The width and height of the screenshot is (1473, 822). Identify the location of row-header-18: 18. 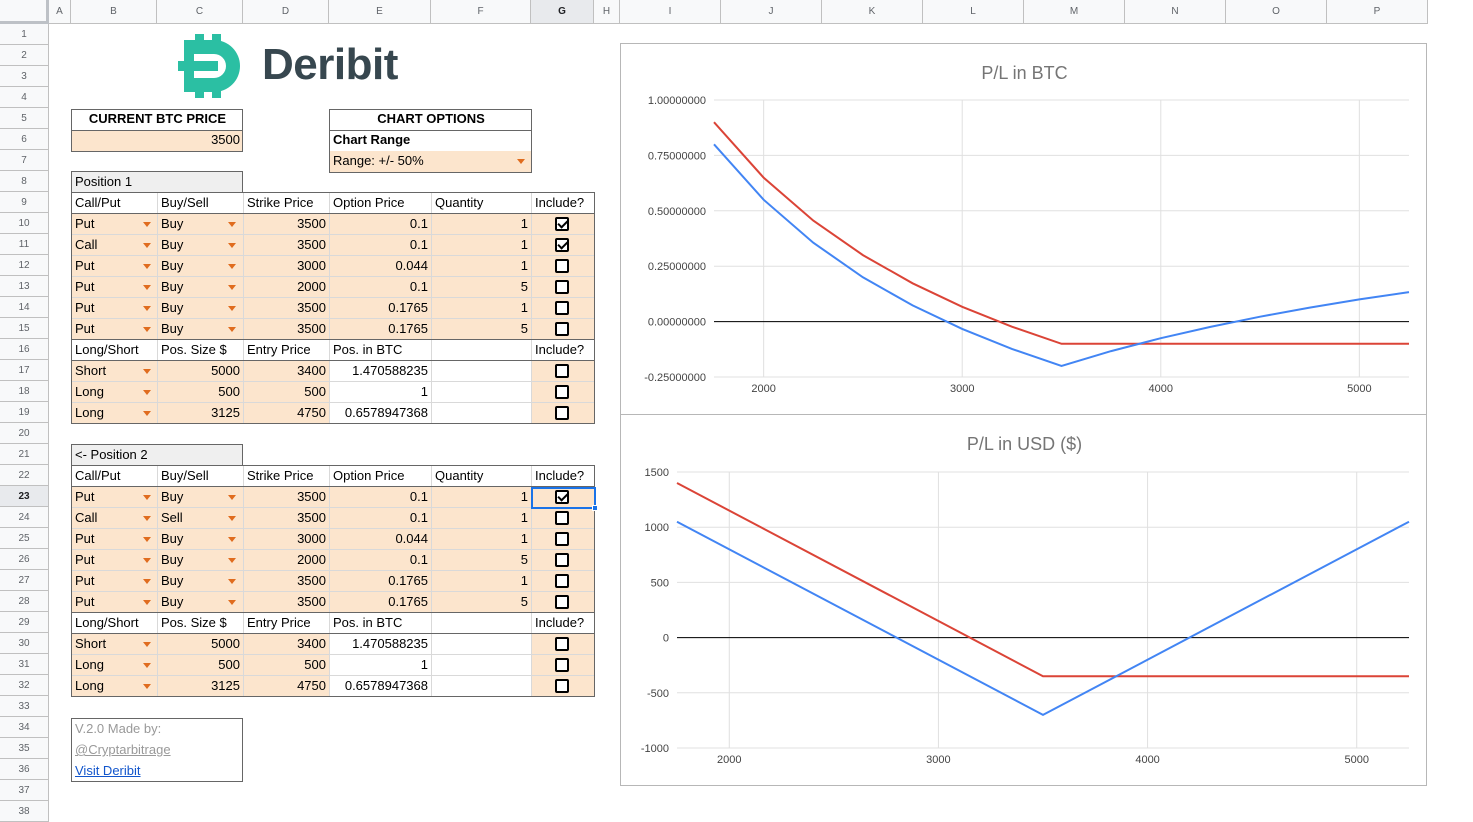
(24, 391).